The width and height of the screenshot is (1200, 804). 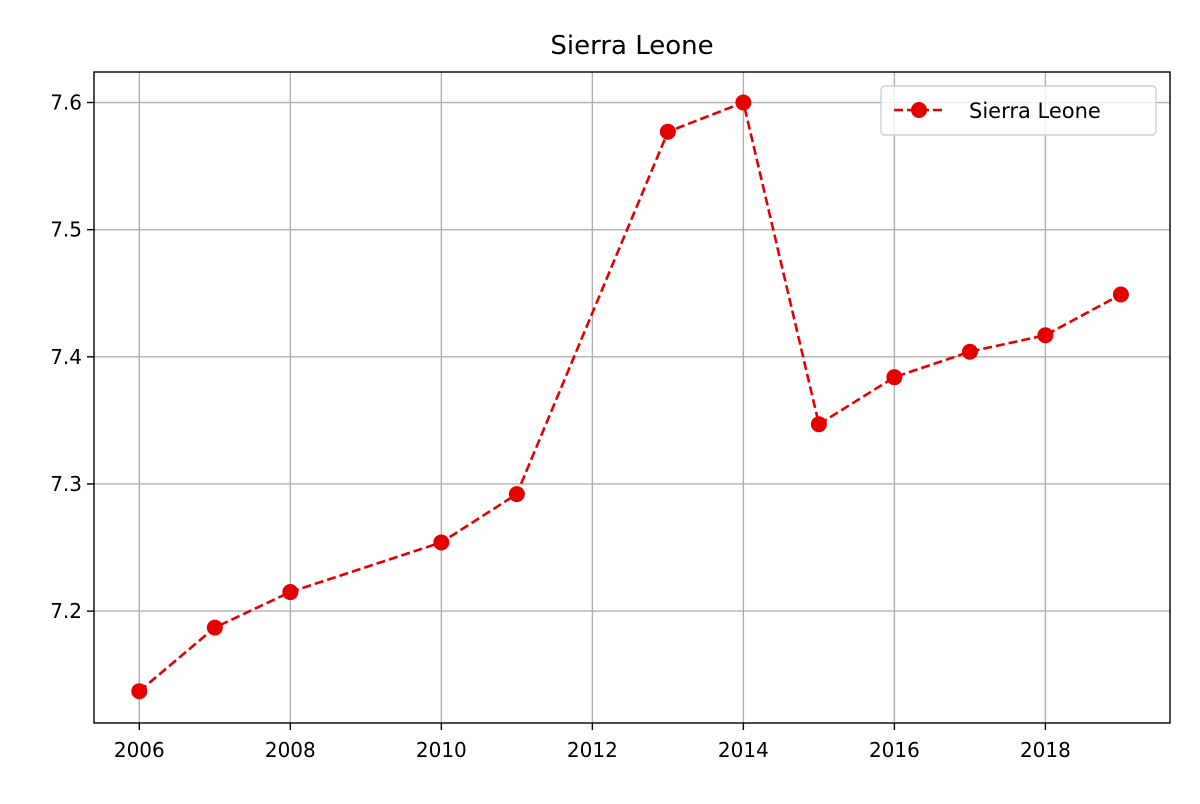 What do you see at coordinates (66, 103) in the screenshot?
I see `y-tick-label: 7.6` at bounding box center [66, 103].